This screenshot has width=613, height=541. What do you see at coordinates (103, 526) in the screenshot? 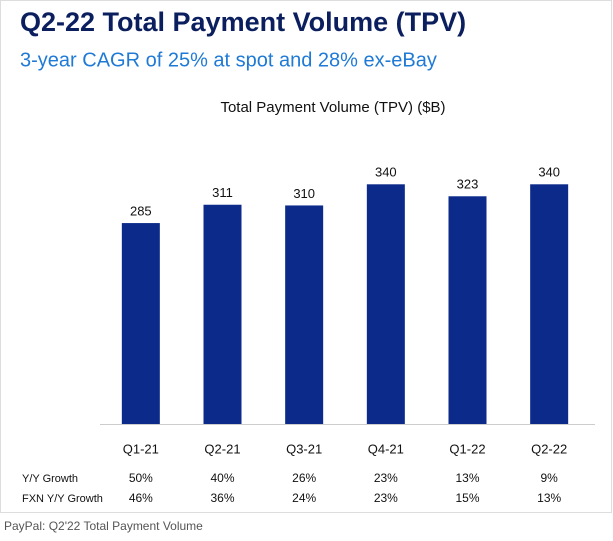
I see `caption: PayPal: Q2'22 Total Payment Volume` at bounding box center [103, 526].